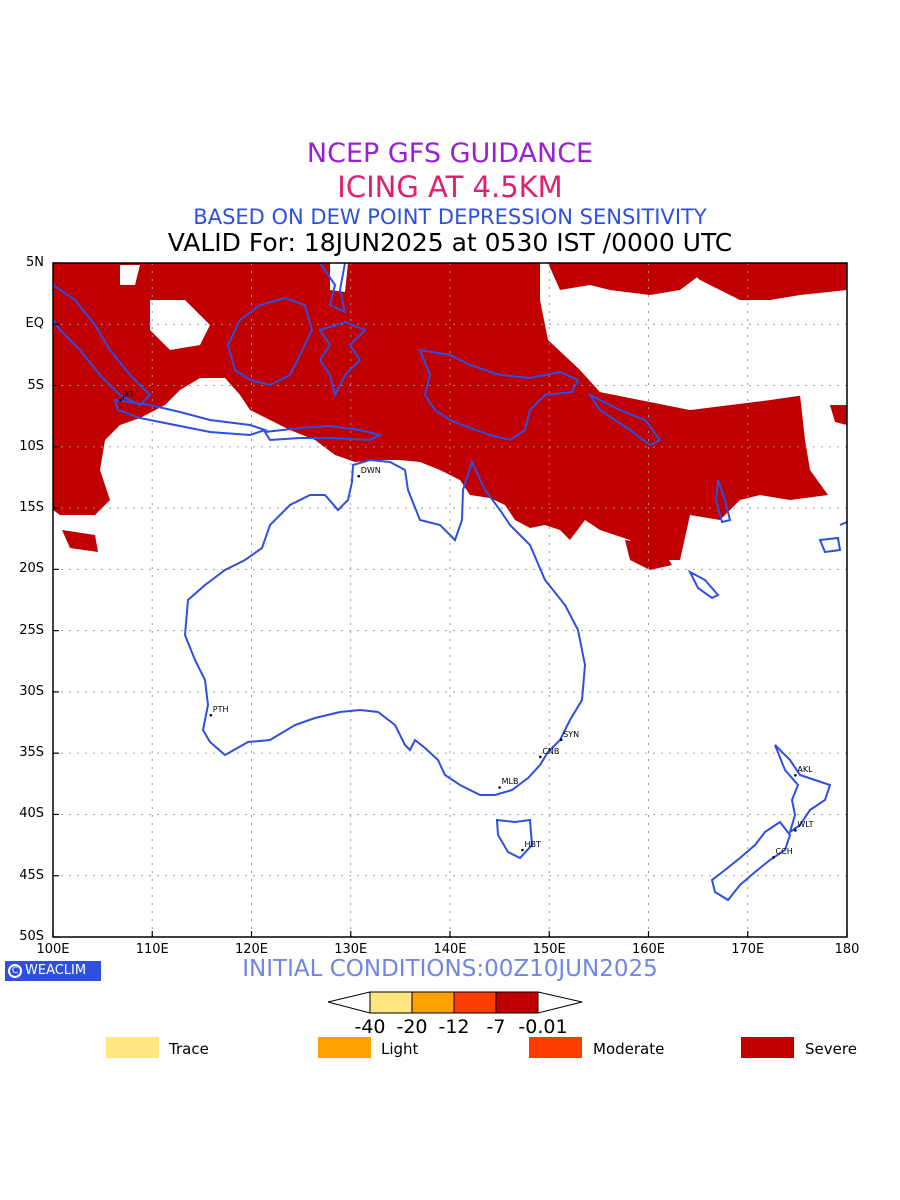  Describe the element at coordinates (56, 970) in the screenshot. I see `badge-text: WEACLIM` at that location.